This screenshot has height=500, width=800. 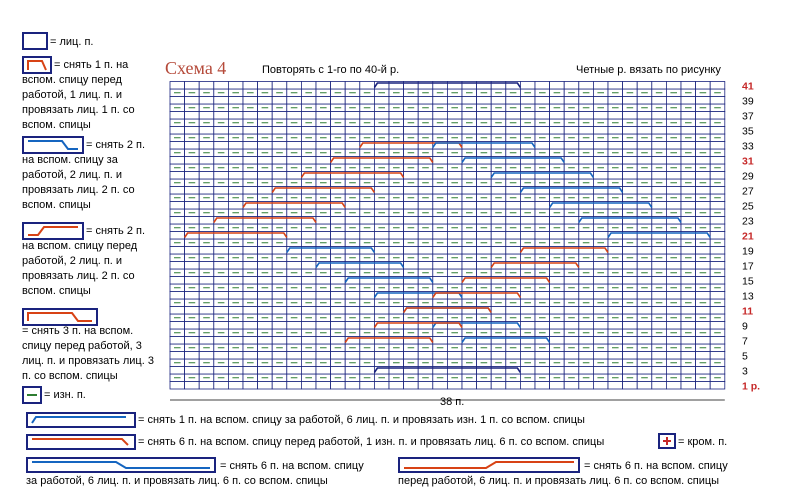 What do you see at coordinates (751, 386) in the screenshot?
I see `row-label: 1 р.` at bounding box center [751, 386].